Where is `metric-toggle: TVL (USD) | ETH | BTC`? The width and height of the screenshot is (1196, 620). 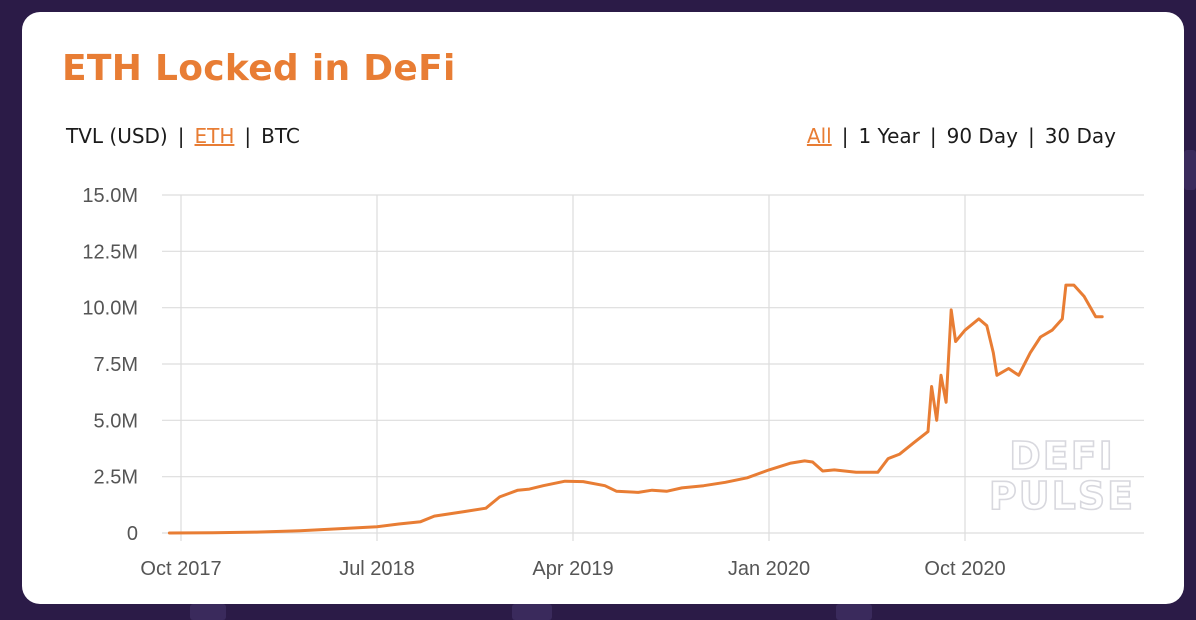
metric-toggle: TVL (USD) | ETH | BTC is located at coordinates (183, 136).